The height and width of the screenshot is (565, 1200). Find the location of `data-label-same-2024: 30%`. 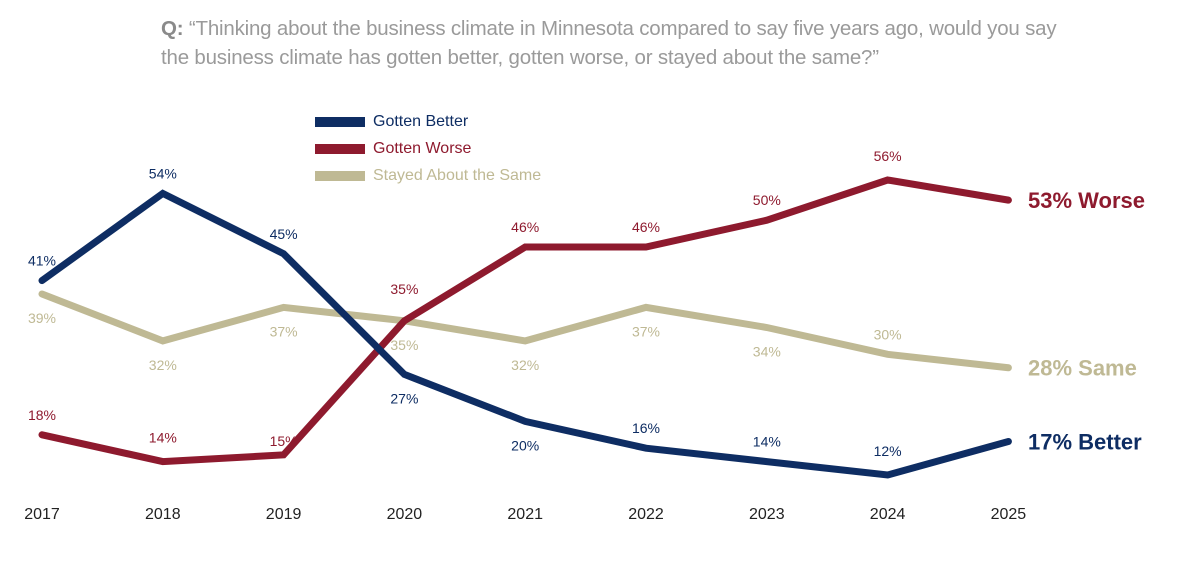

data-label-same-2024: 30% is located at coordinates (888, 334).